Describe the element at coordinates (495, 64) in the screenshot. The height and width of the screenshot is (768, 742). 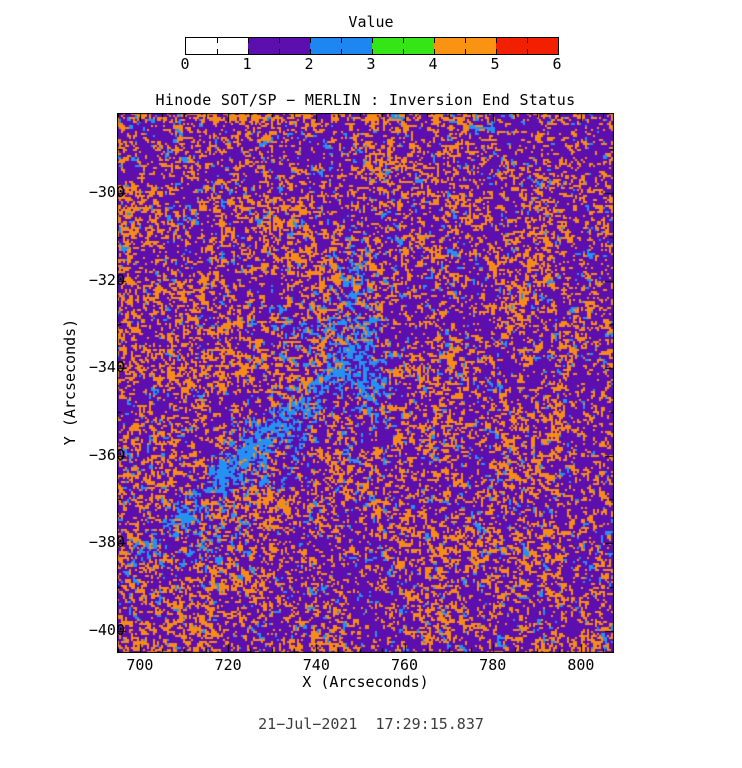
I see `colorbar-tick-label: 5` at that location.